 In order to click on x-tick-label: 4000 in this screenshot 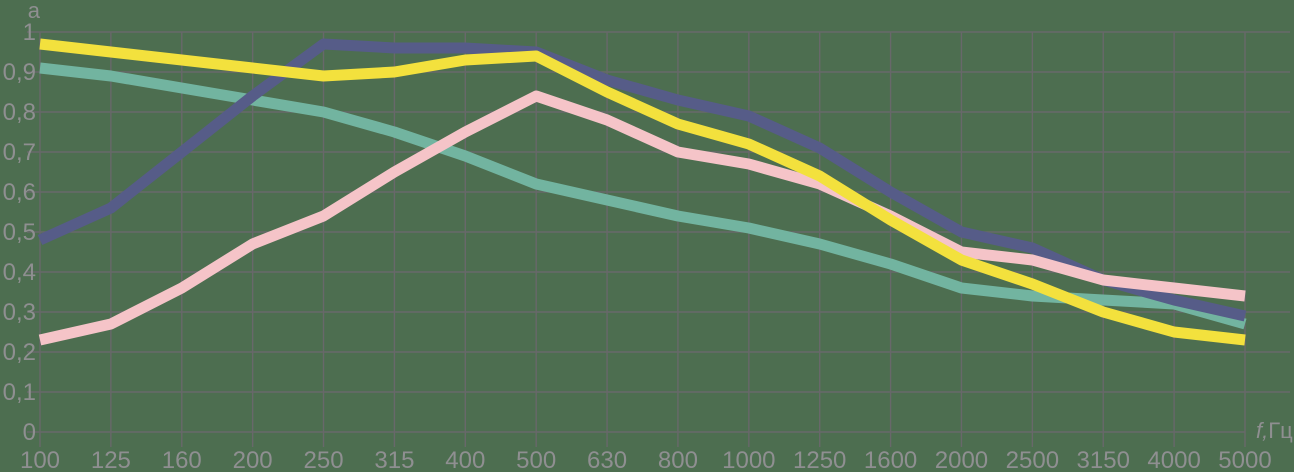, I will do `click(1173, 459)`.